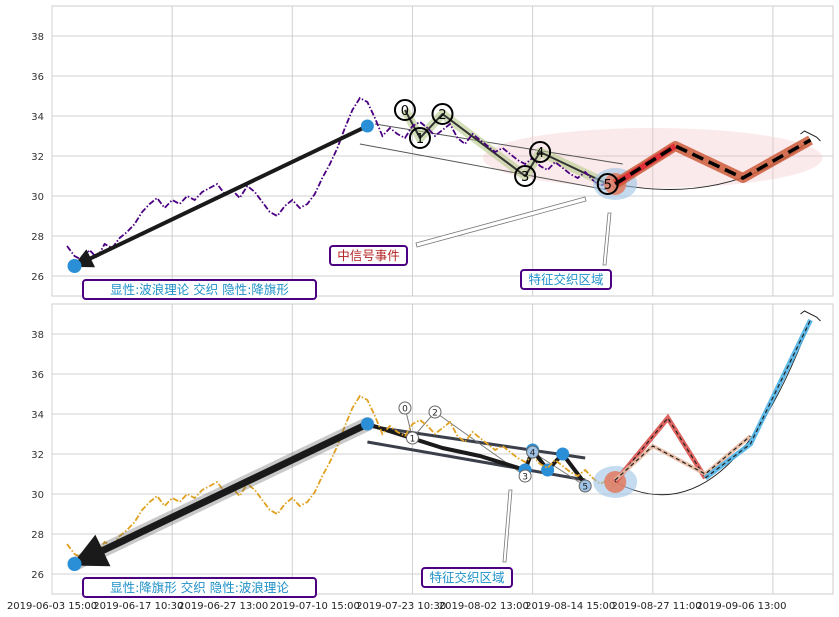  What do you see at coordinates (713, 162) in the screenshot?
I see `projection-dashed-line` at bounding box center [713, 162].